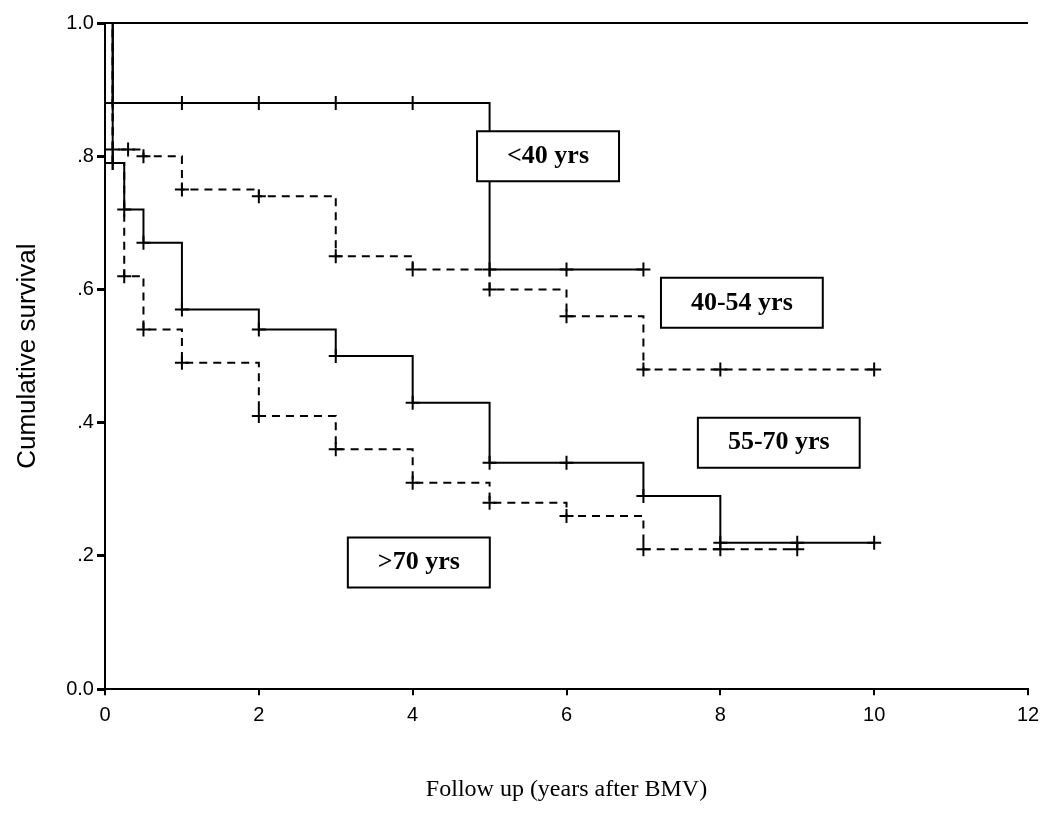  Describe the element at coordinates (741, 301) in the screenshot. I see `series-label: 40-54 yrs` at that location.